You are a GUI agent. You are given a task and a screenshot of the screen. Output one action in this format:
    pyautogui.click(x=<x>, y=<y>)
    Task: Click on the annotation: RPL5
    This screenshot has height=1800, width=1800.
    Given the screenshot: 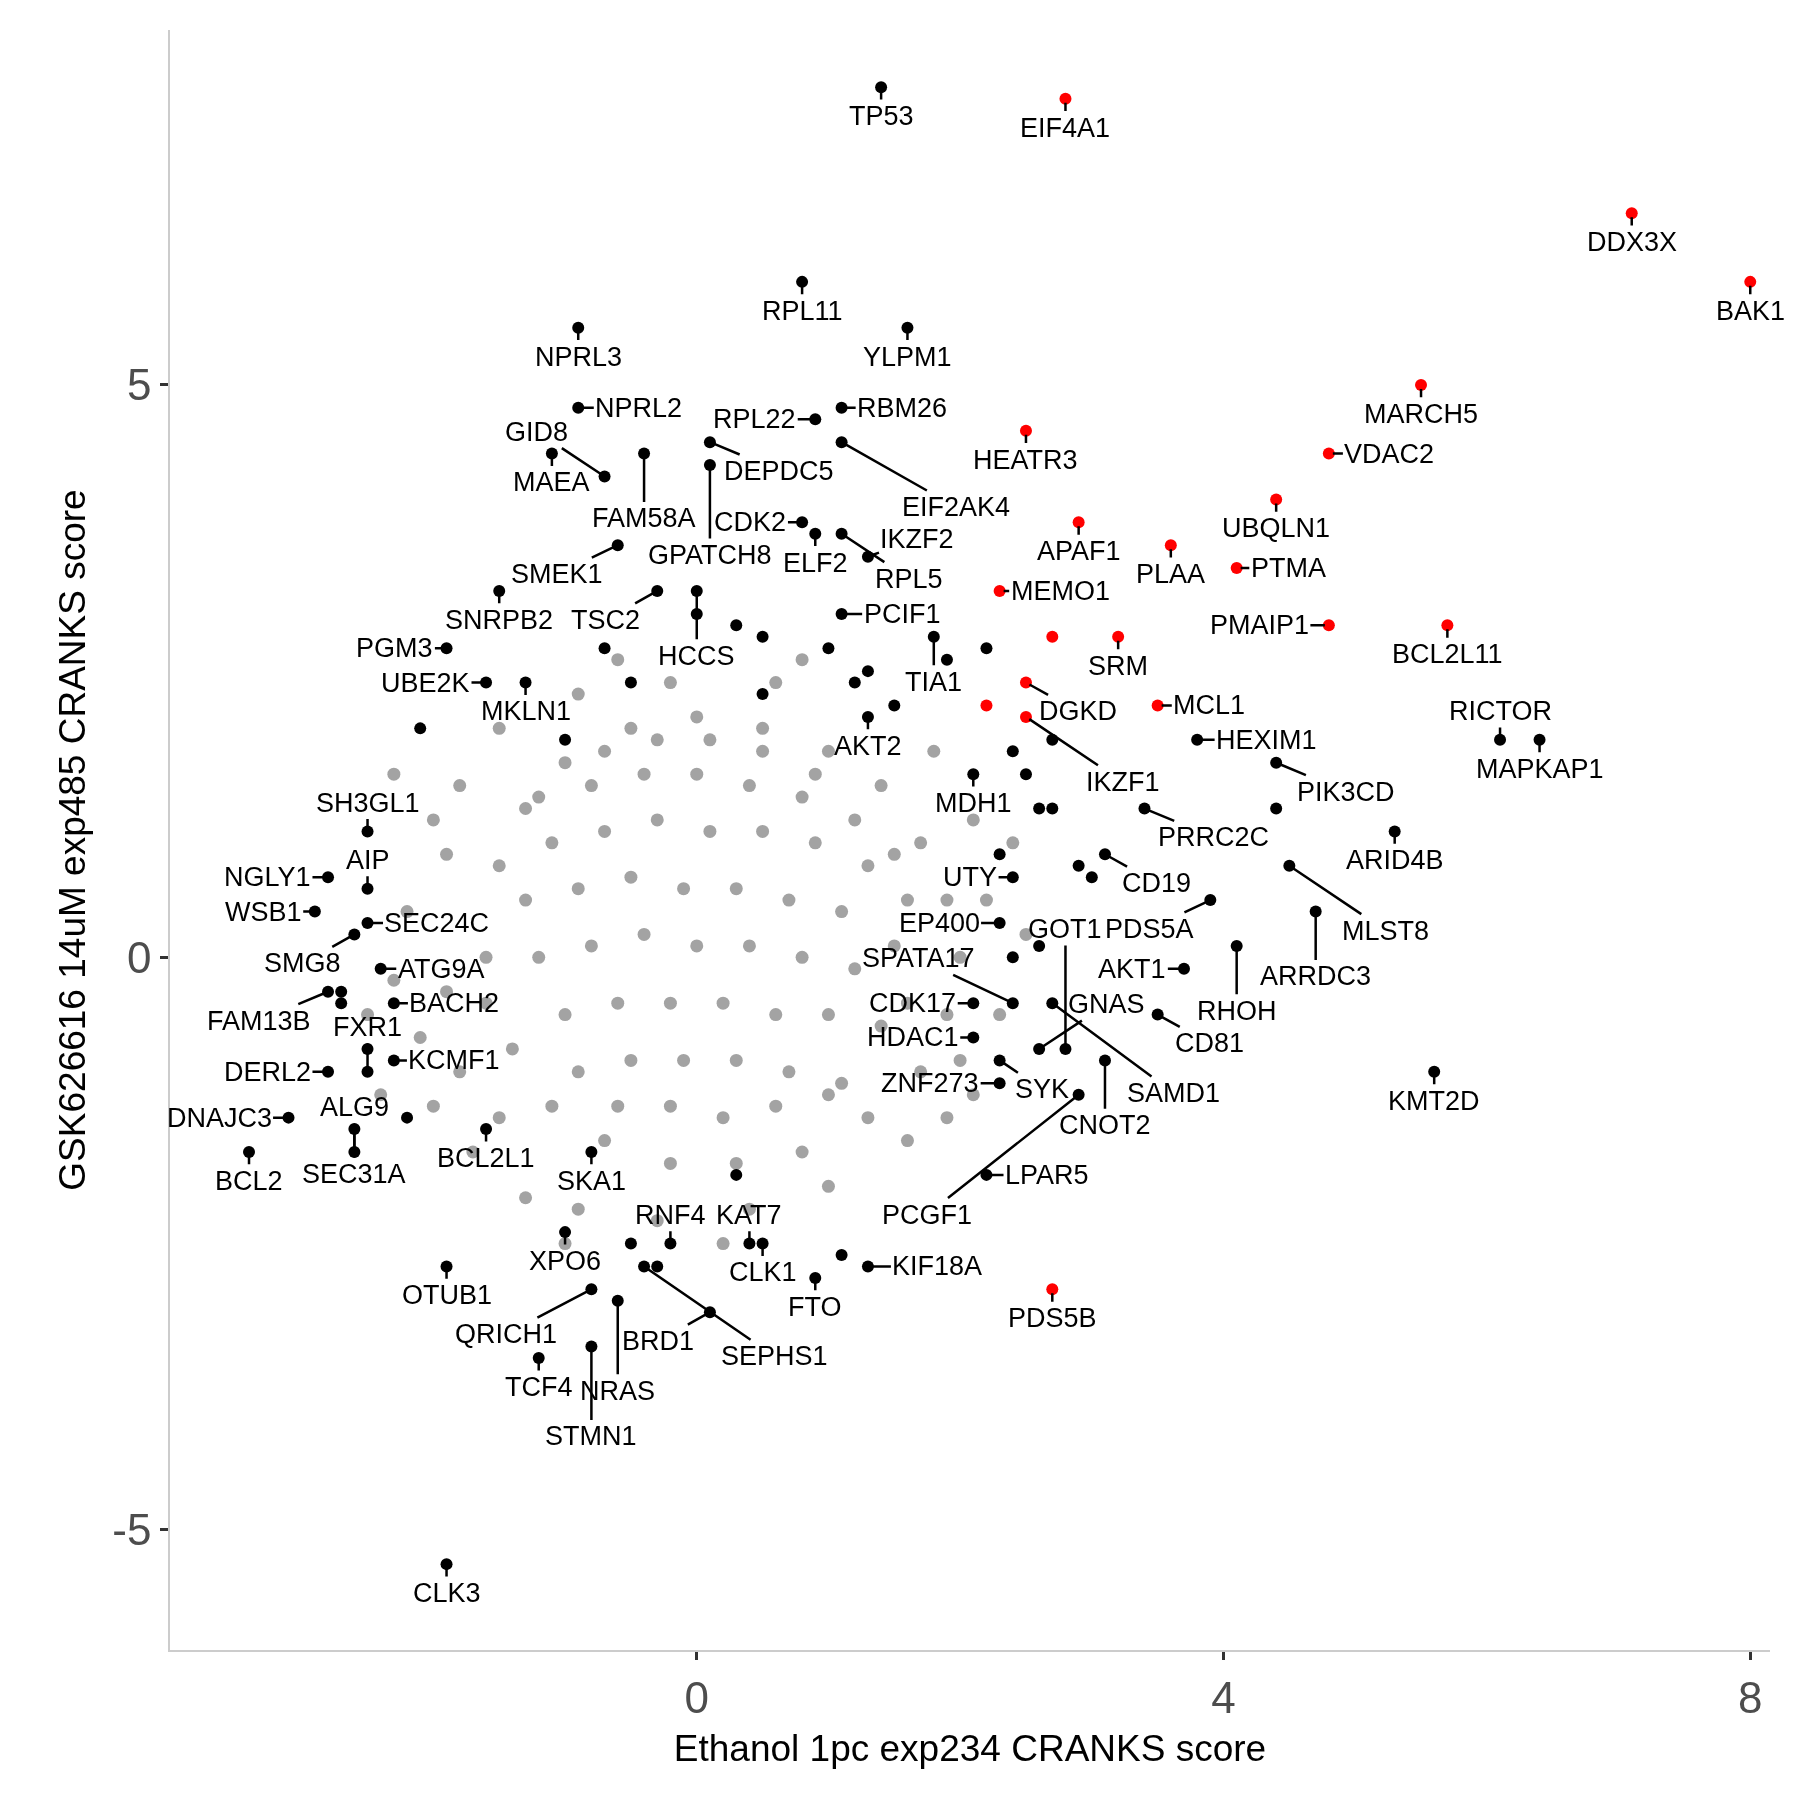 What is the action you would take?
    pyautogui.click(x=909, y=579)
    